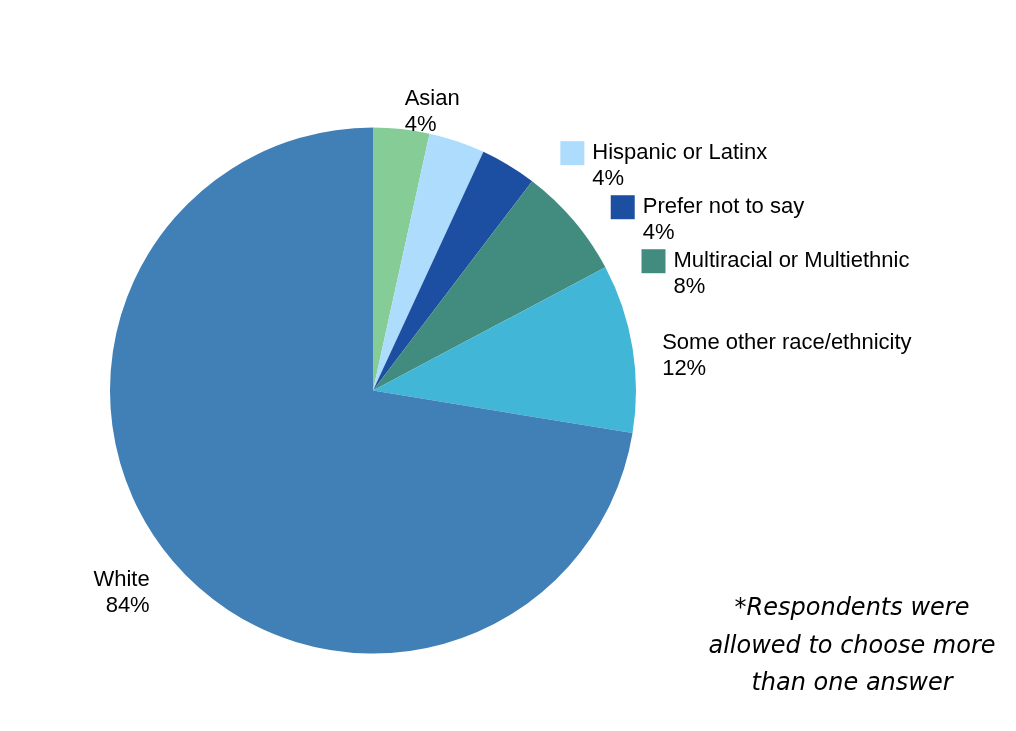 Image resolution: width=1016 pixels, height=731 pixels. Describe the element at coordinates (684, 368) in the screenshot. I see `data-label: 12%` at that location.